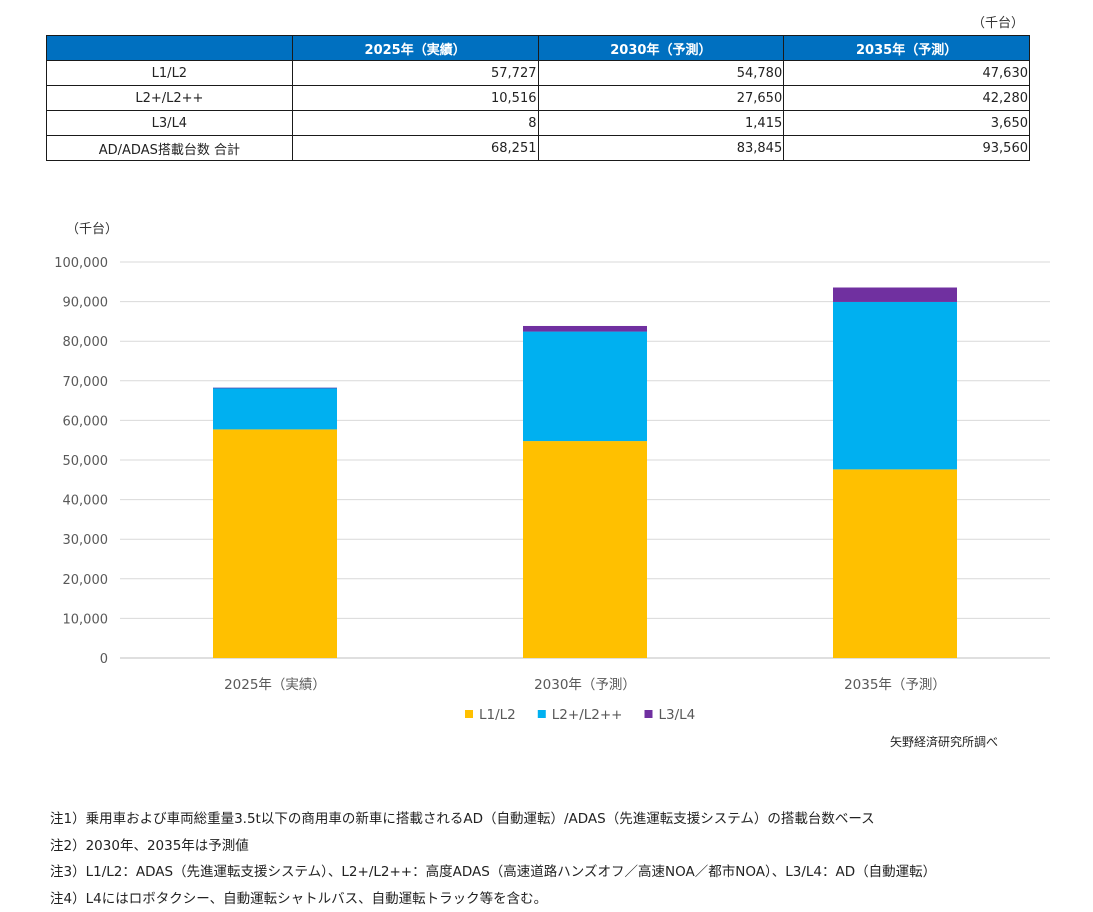 The height and width of the screenshot is (912, 1093). I want to click on note-line: 注2）2030年、2035年は予測値, so click(493, 846).